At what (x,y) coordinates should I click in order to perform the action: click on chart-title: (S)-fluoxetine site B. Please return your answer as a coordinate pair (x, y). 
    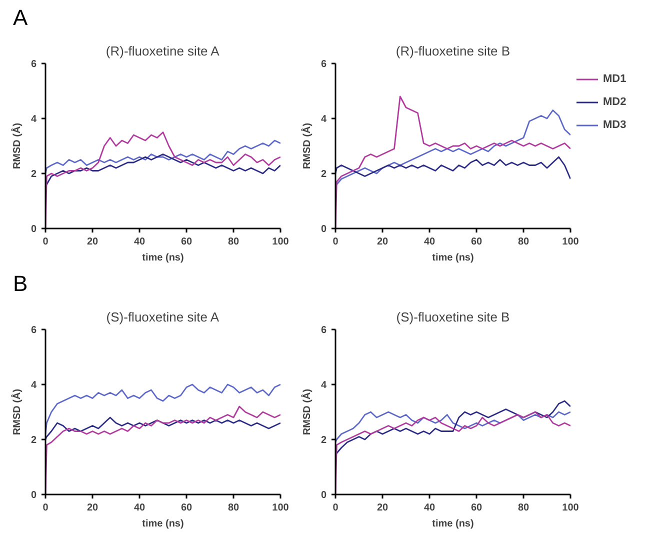
    Looking at the image, I should click on (453, 317).